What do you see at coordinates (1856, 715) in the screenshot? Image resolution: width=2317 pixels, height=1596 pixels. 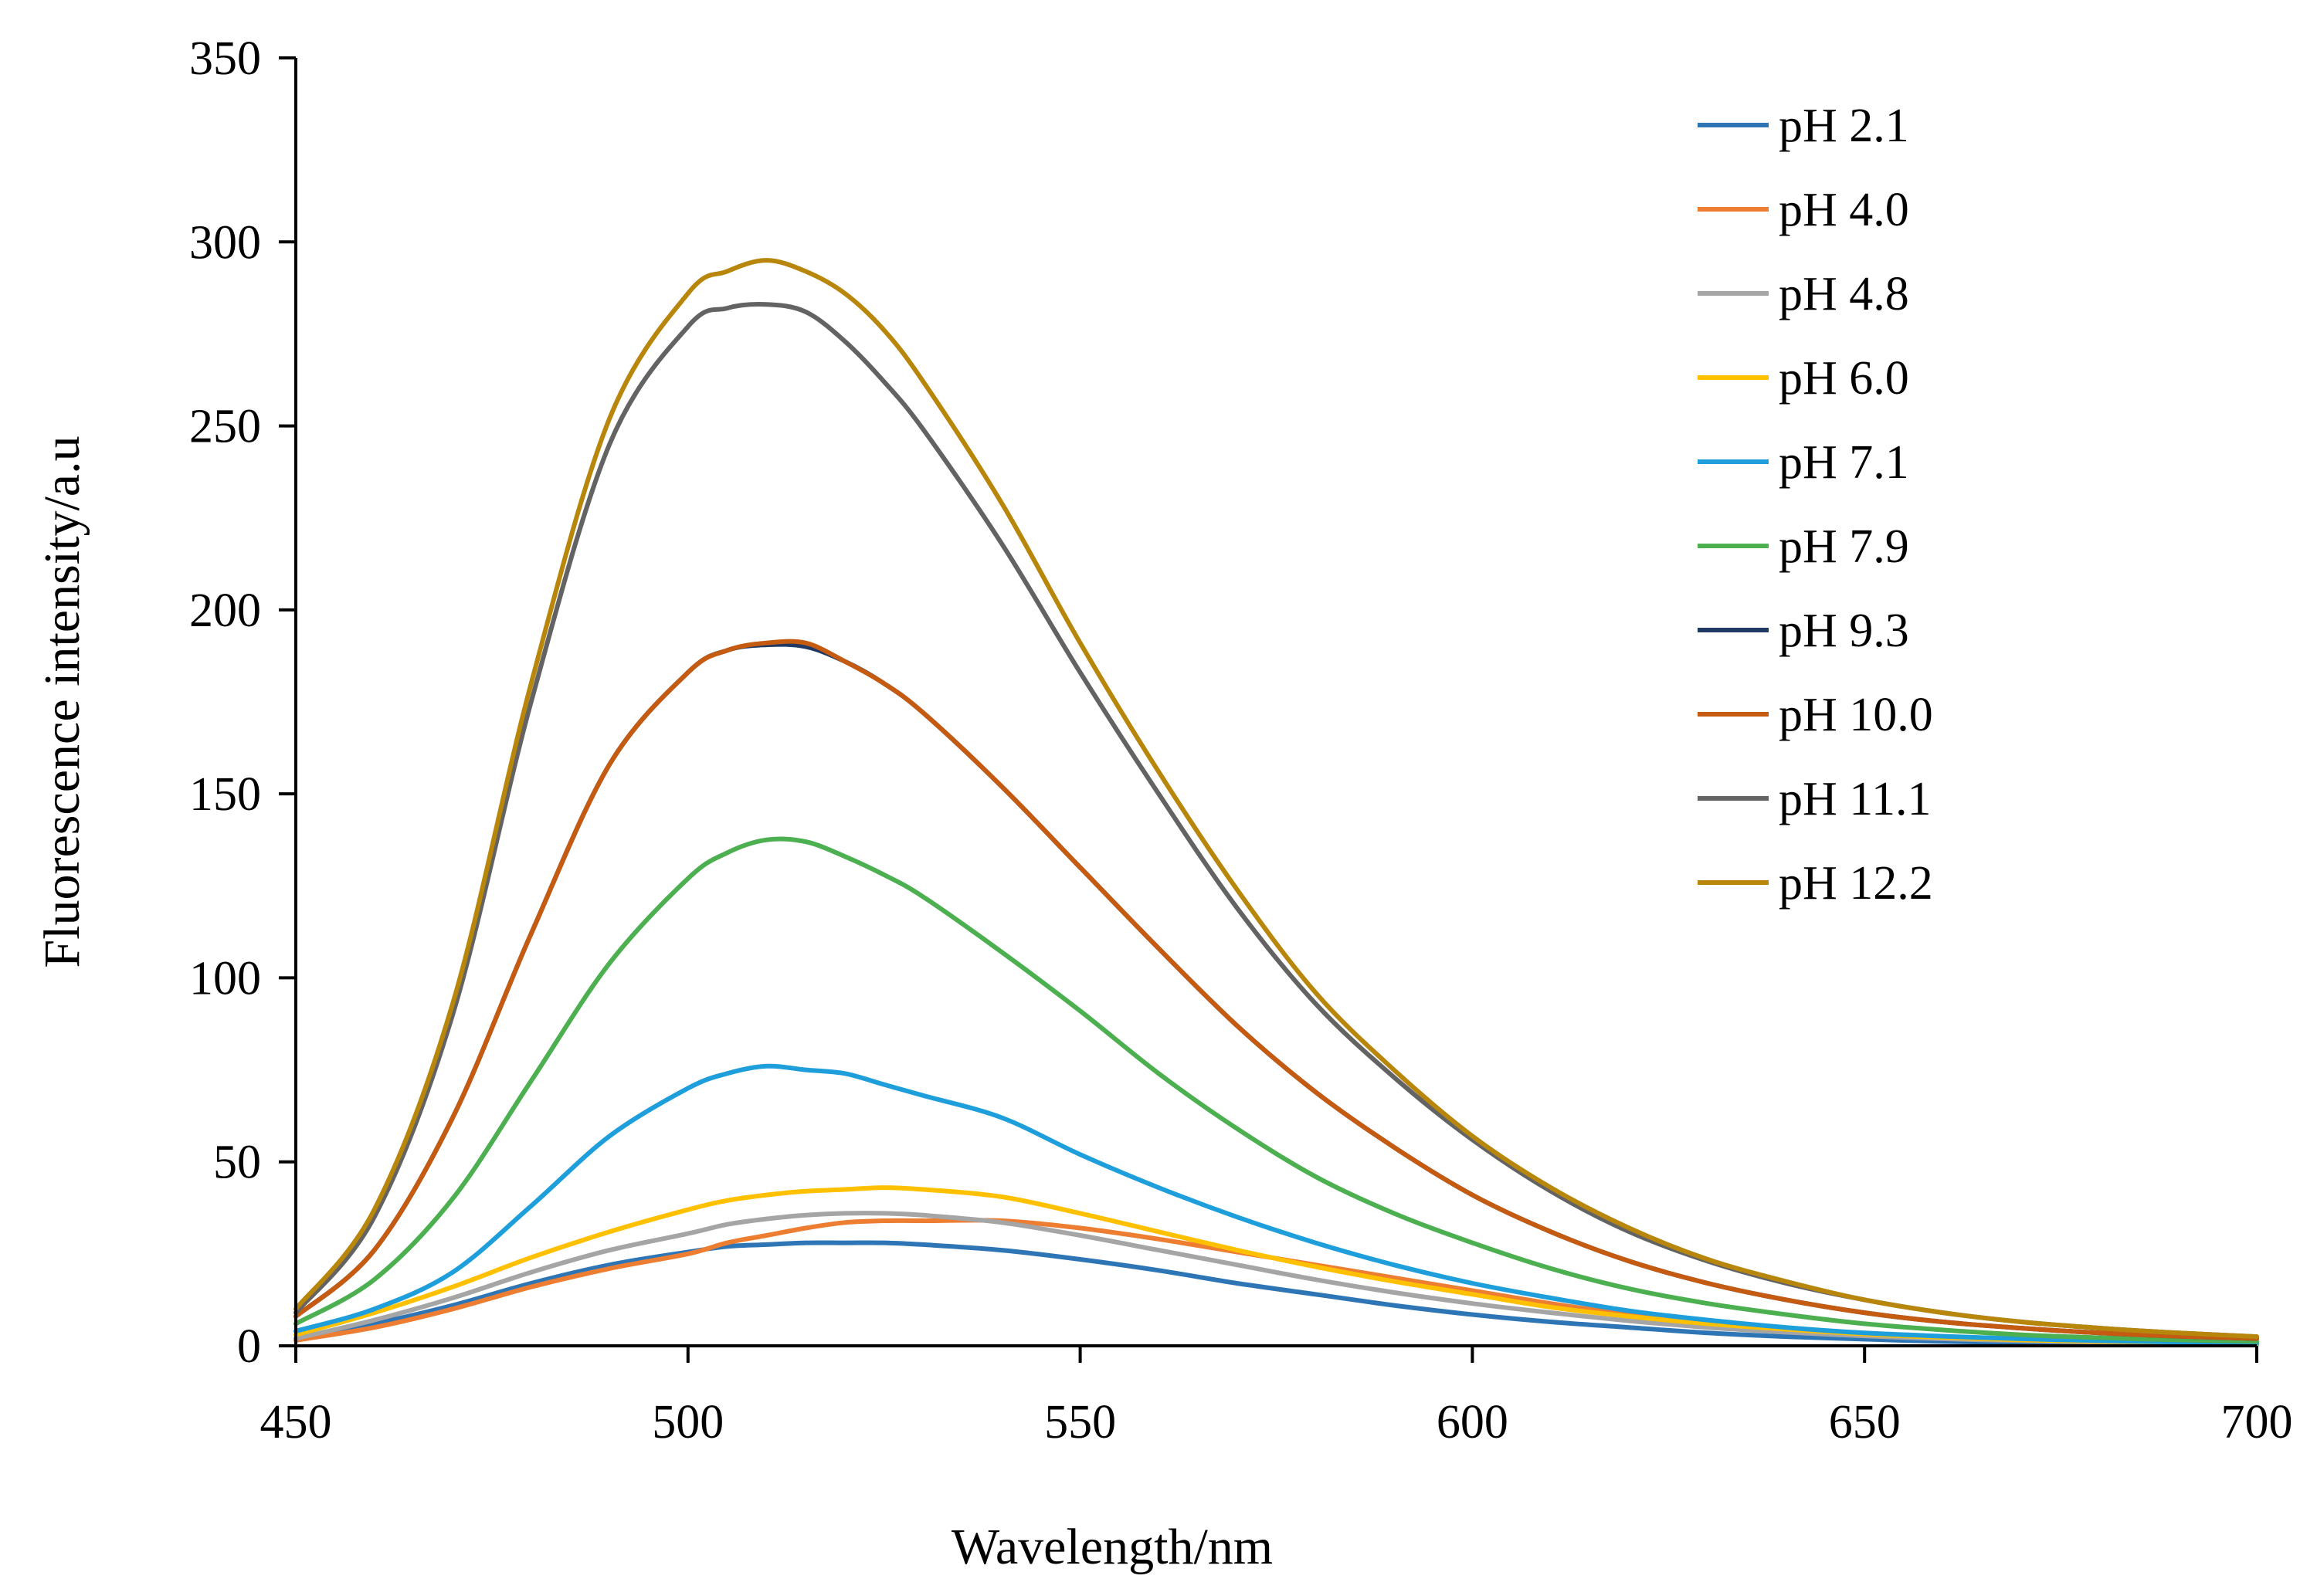 I see `legend-label-ph-10-0: pH 10.0` at bounding box center [1856, 715].